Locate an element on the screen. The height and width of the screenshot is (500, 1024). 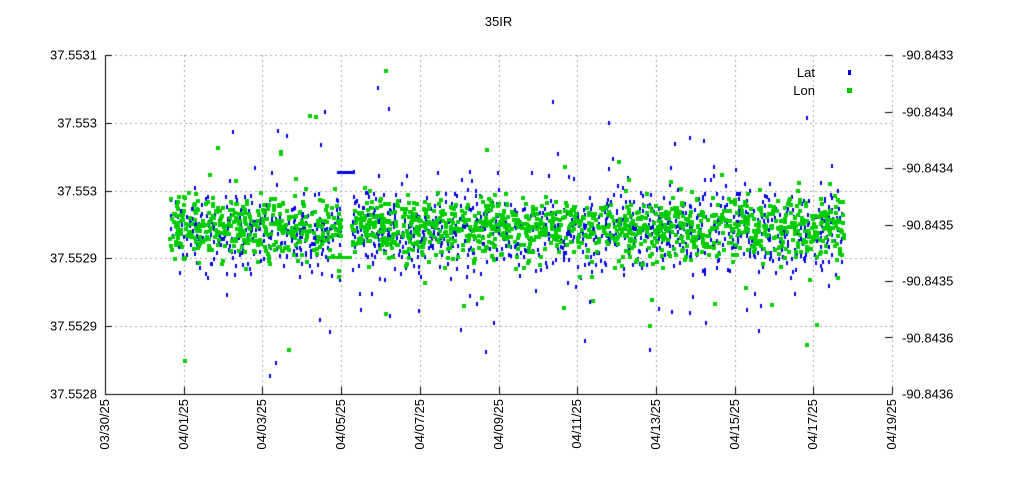
x-tick-label: 04/19/25 is located at coordinates (891, 424).